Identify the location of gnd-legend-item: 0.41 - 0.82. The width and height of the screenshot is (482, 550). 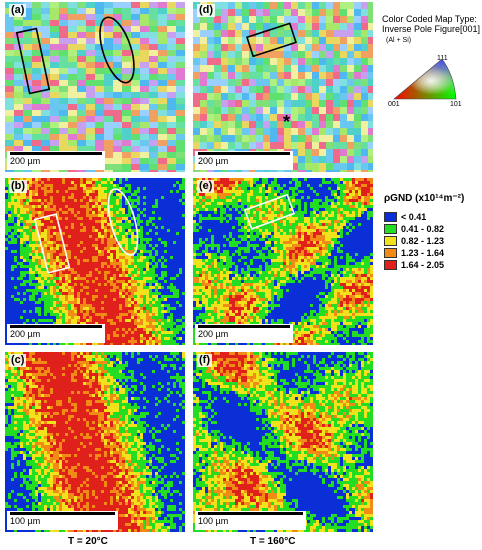
(414, 229).